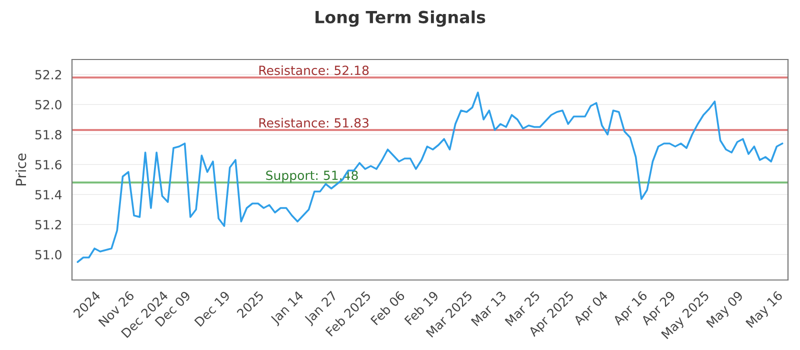 This screenshot has width=800, height=350. Describe the element at coordinates (48, 225) in the screenshot. I see `y-tick-label: 51.2` at that location.